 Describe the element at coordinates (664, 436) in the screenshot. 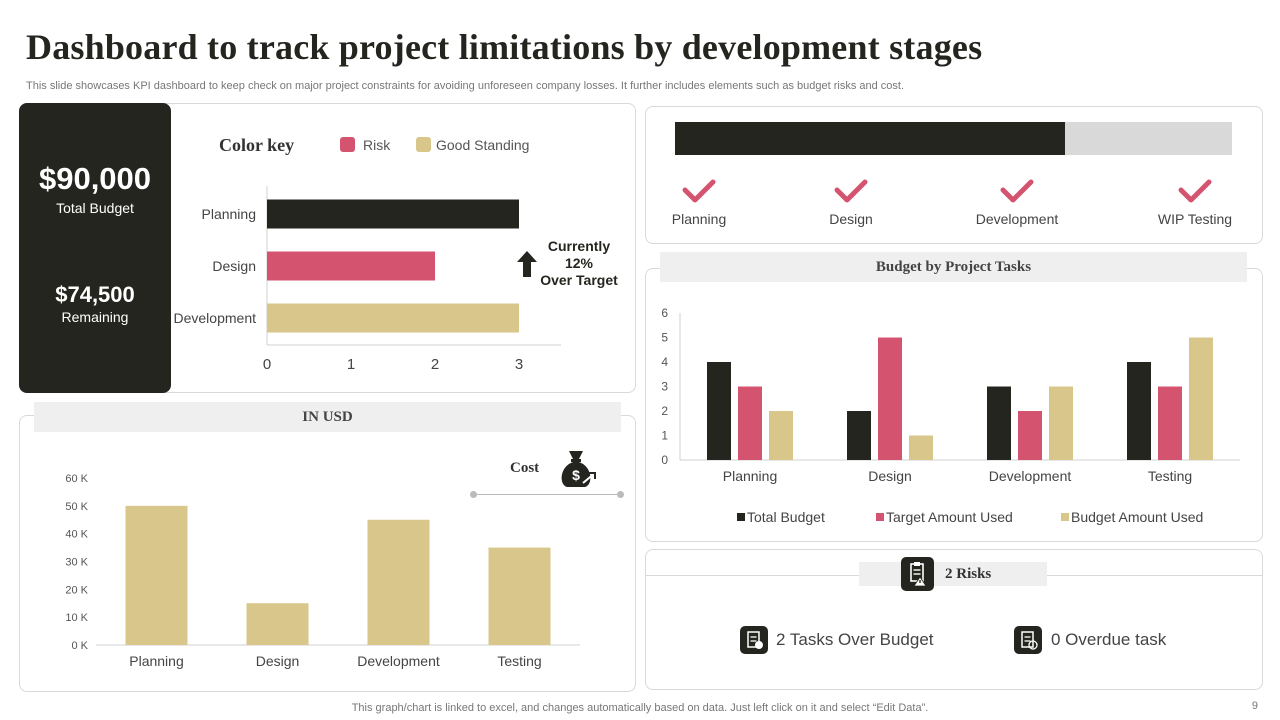

I see `y-tick-label: 1` at that location.